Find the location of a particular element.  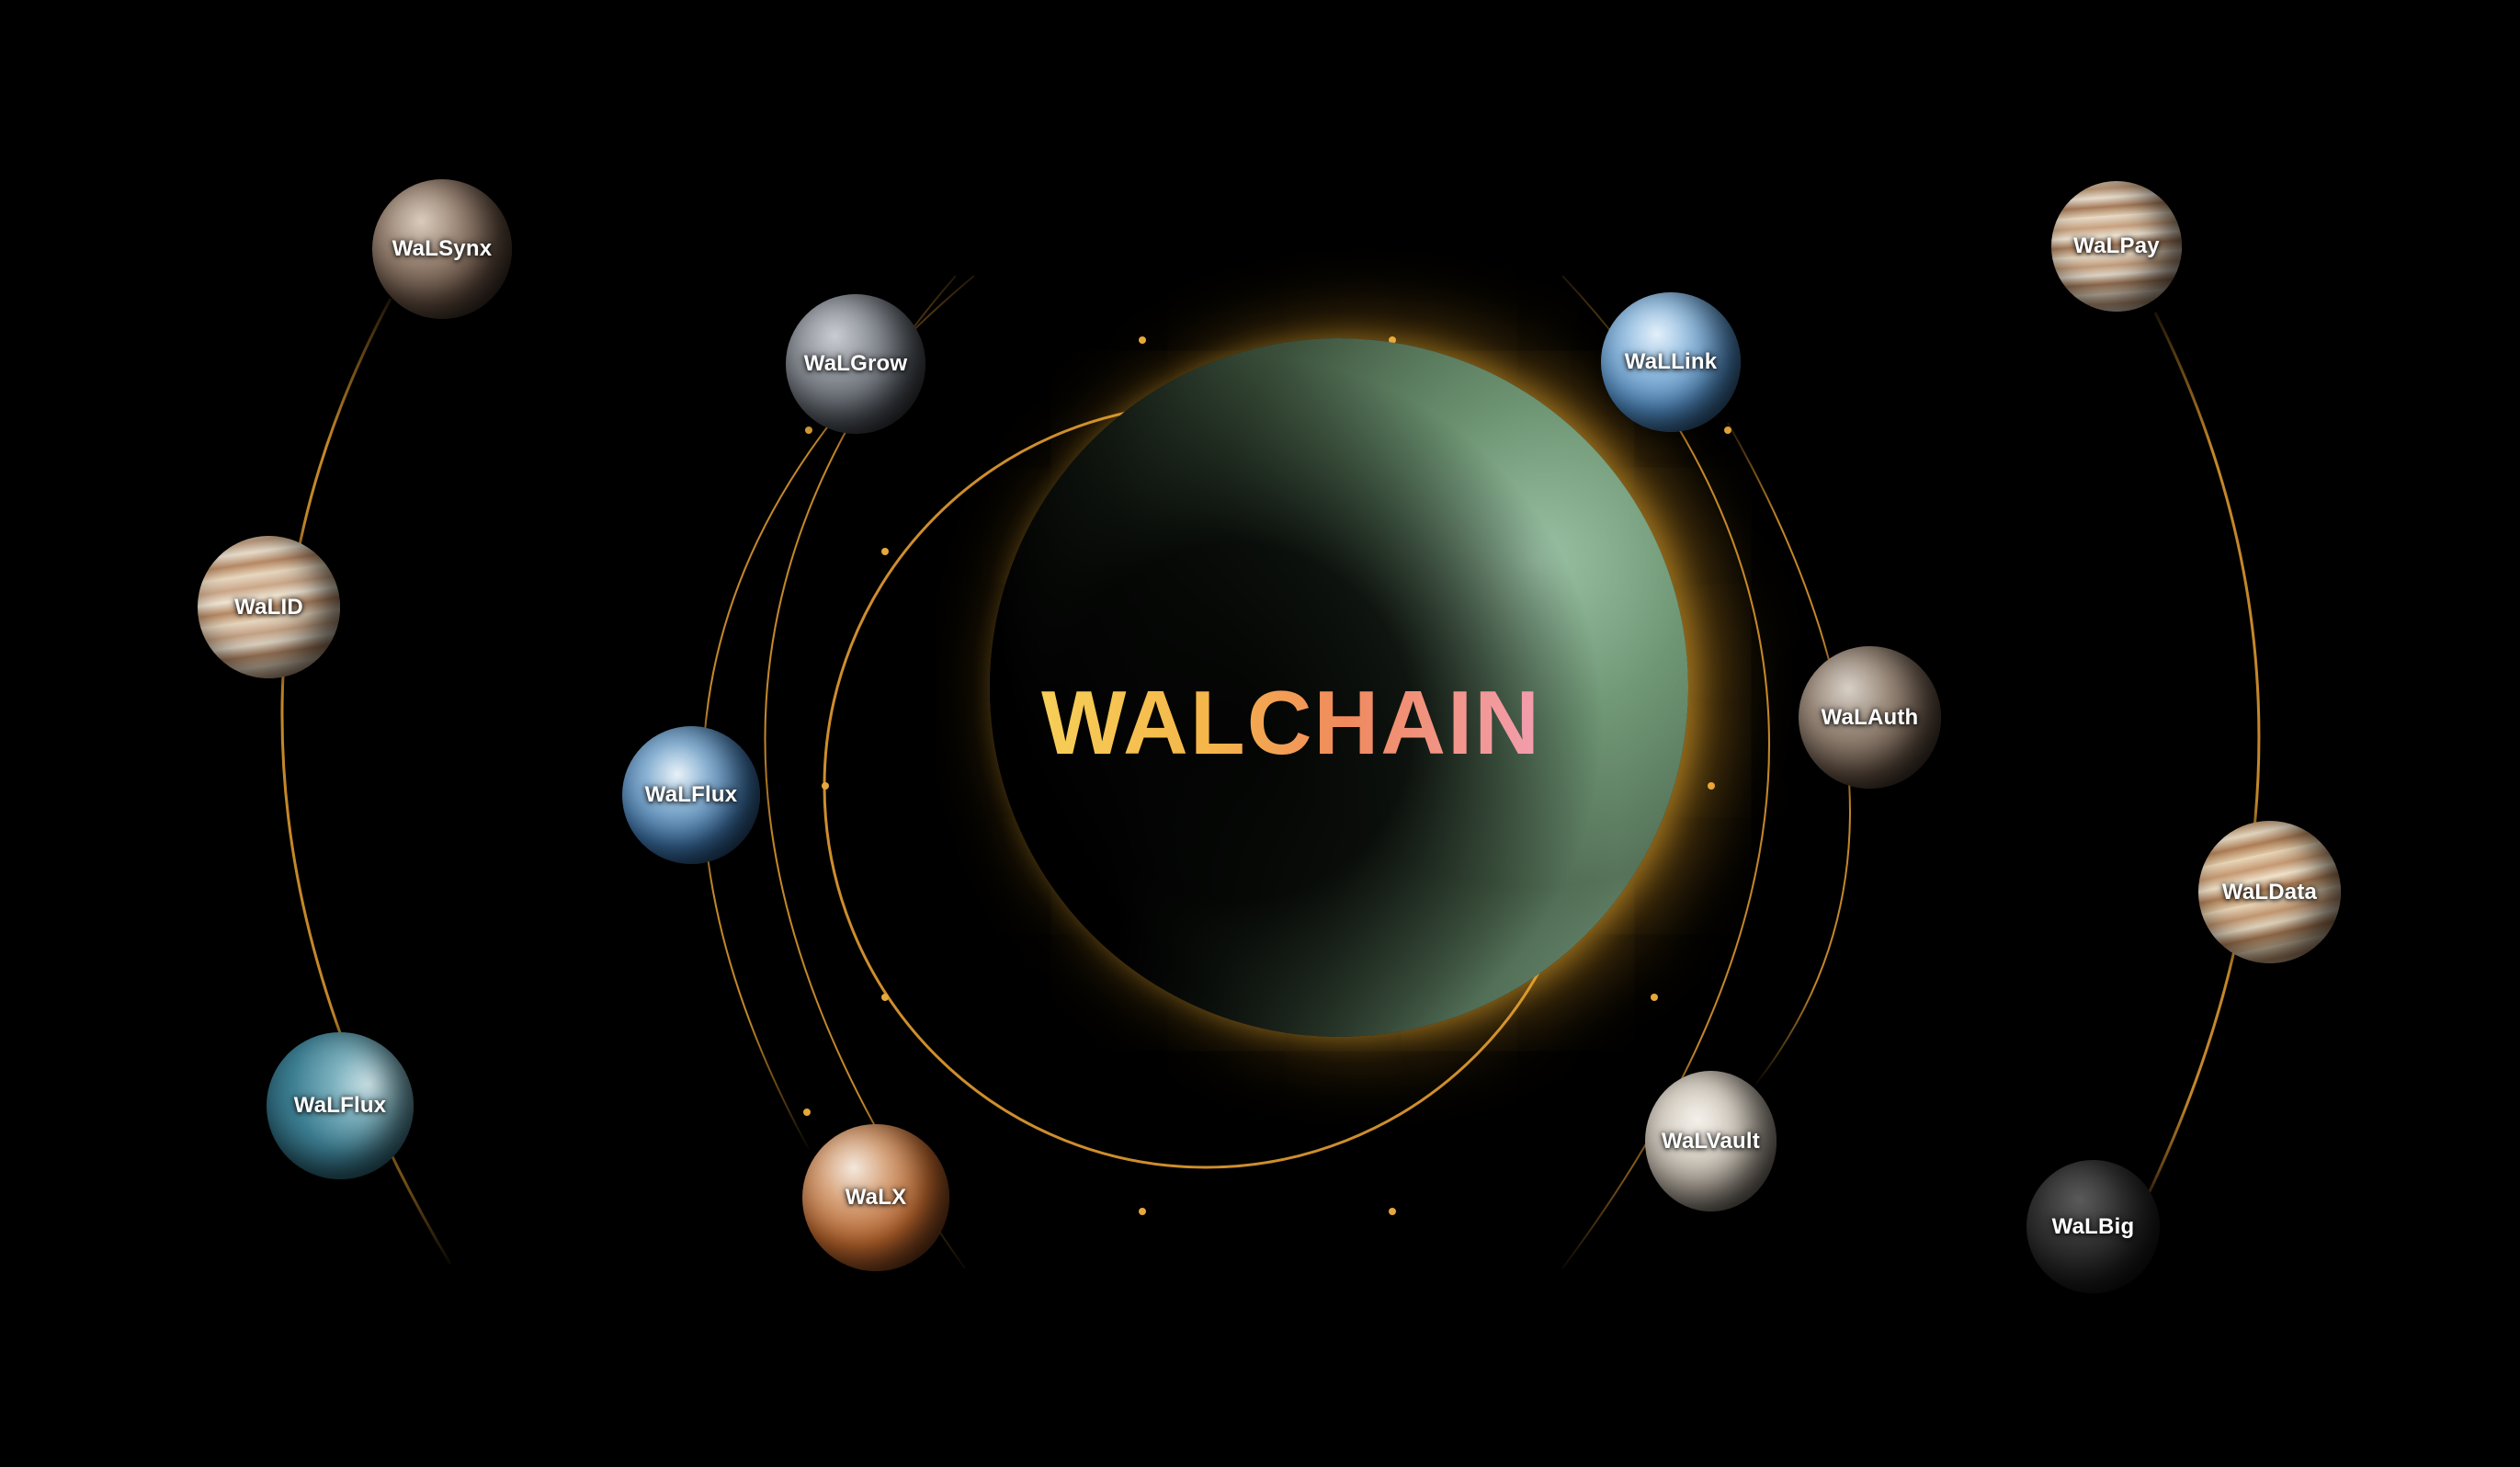

planet-walx: WaLX is located at coordinates (875, 1198).